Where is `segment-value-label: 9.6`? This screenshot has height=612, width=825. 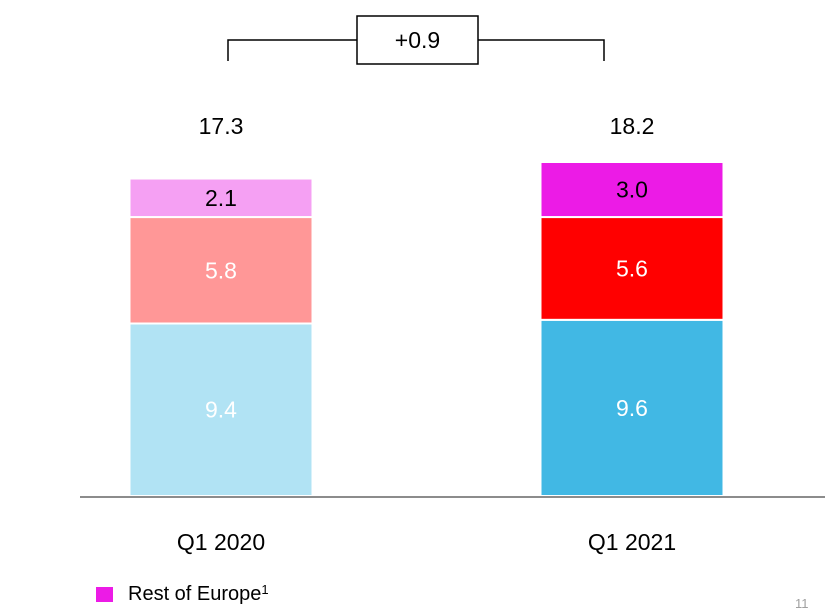 segment-value-label: 9.6 is located at coordinates (632, 408).